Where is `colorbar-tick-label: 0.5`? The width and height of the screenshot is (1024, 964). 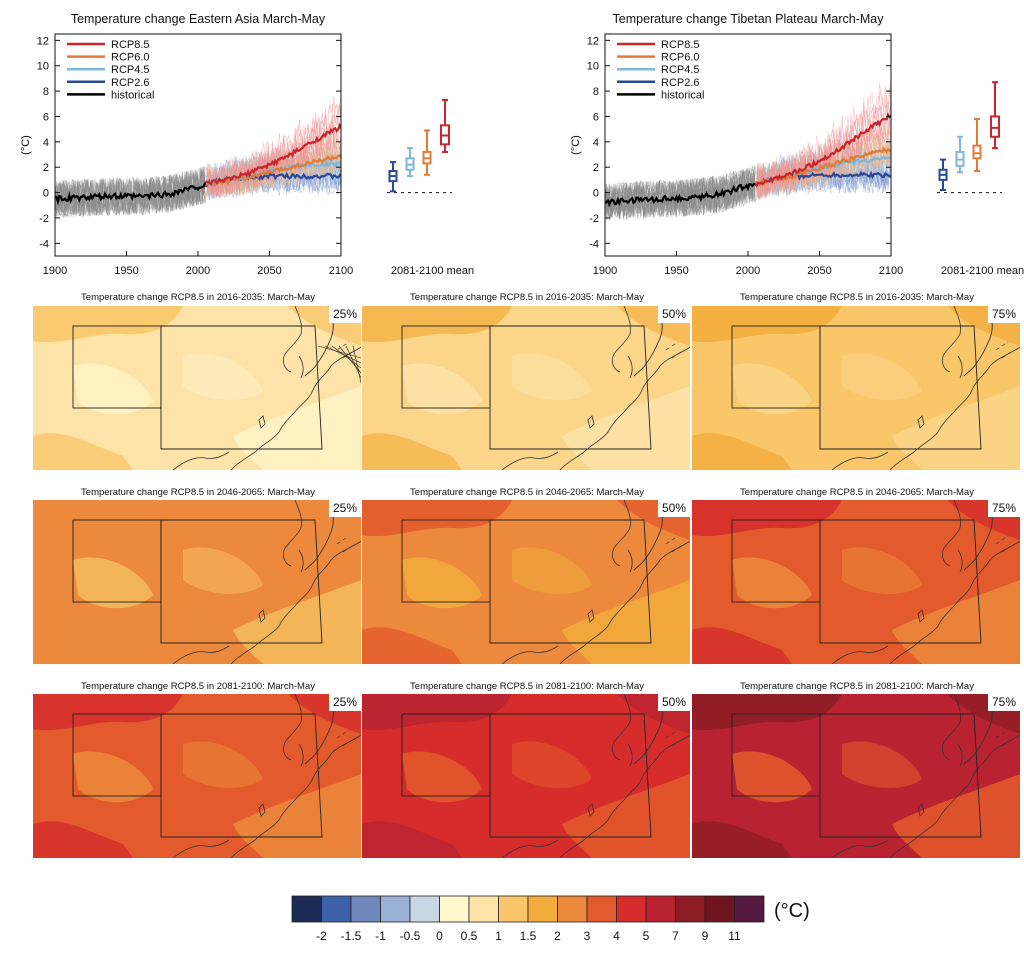
colorbar-tick-label: 0.5 is located at coordinates (469, 936).